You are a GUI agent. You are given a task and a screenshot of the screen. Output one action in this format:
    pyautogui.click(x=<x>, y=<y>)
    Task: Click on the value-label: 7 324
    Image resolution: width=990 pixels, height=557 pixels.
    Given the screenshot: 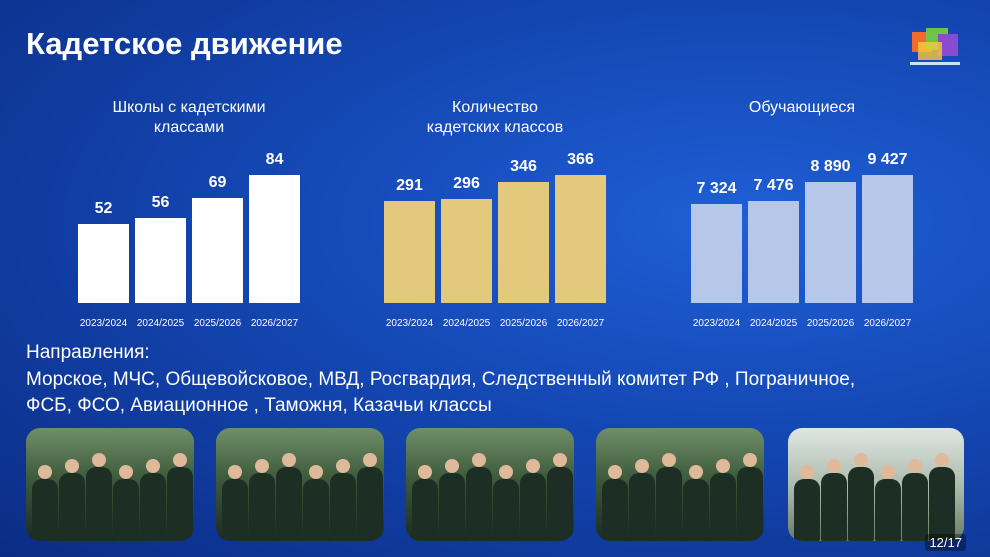 What is the action you would take?
    pyautogui.click(x=716, y=188)
    